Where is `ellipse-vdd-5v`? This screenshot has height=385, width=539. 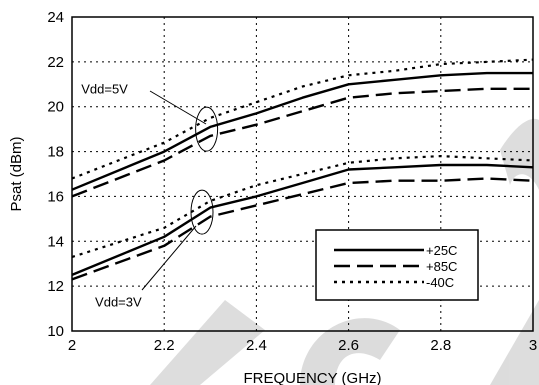
ellipse-vdd-5v is located at coordinates (207, 129).